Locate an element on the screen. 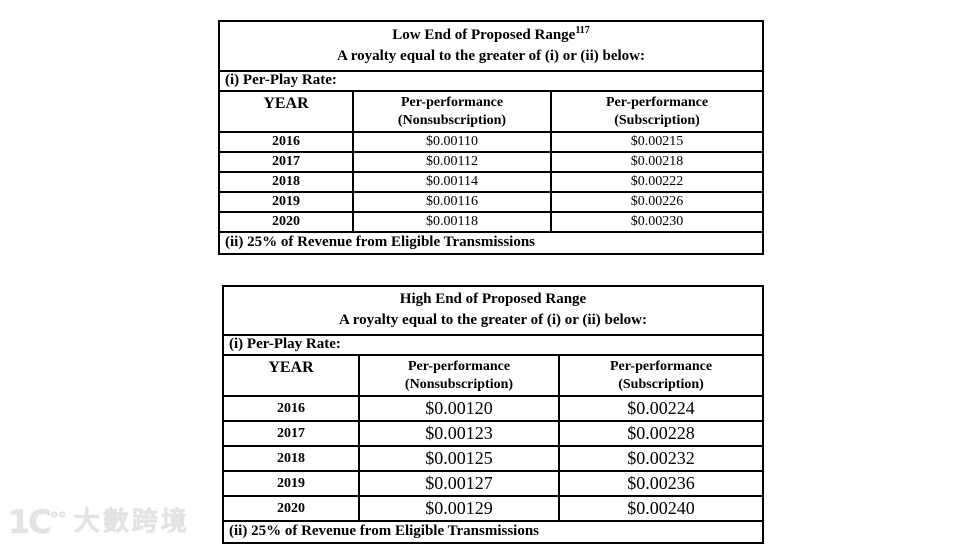 The image size is (979, 549). subscription-rate-cell: $0.00226 is located at coordinates (657, 202).